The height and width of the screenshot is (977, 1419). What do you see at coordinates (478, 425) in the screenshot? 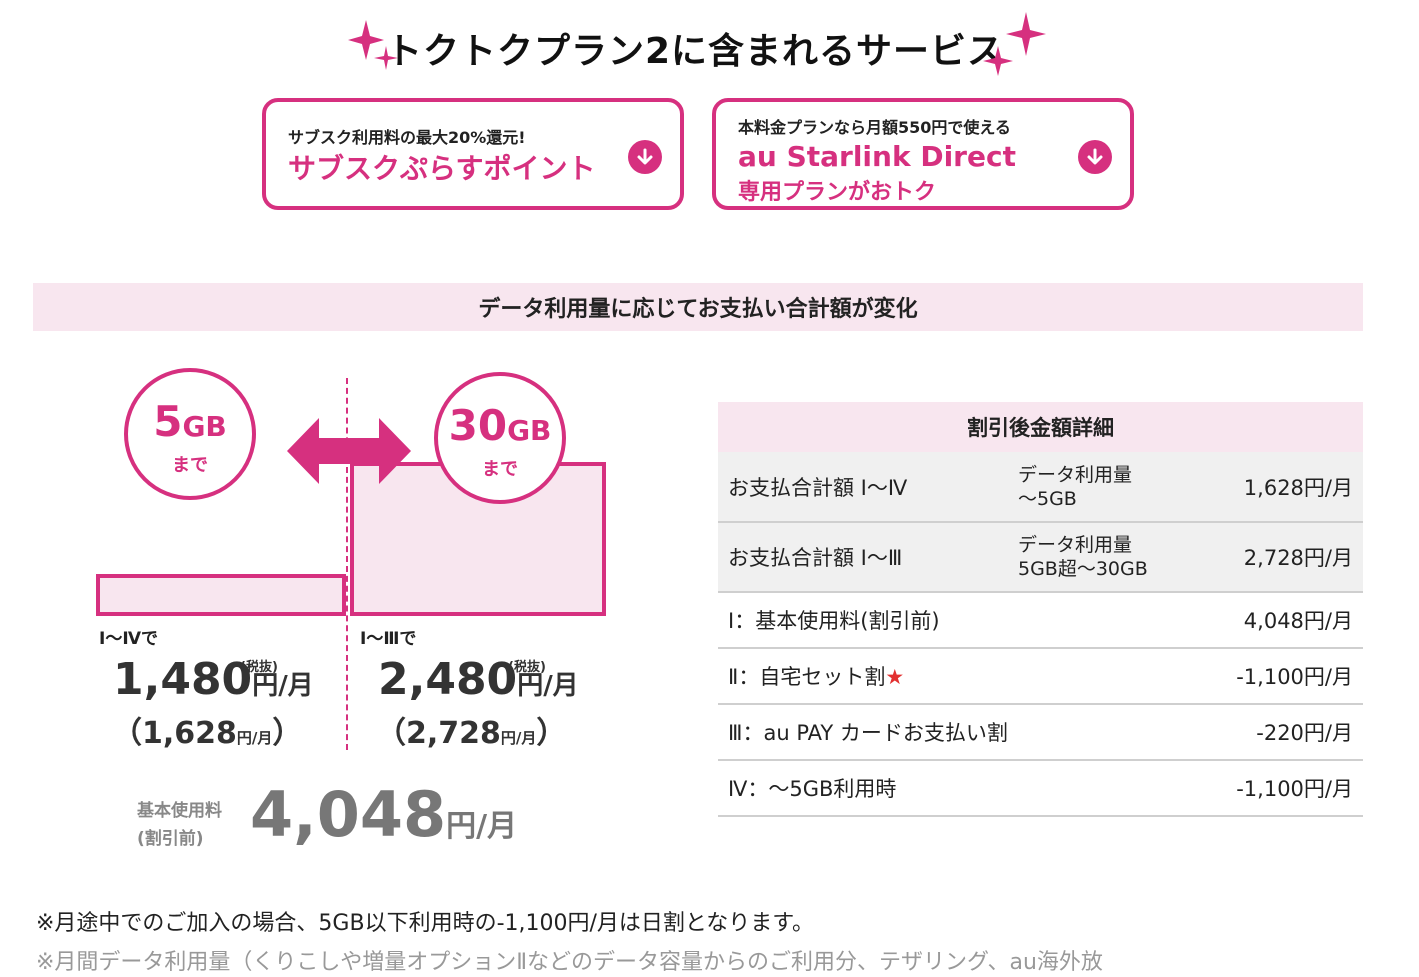
I see `circle-value: 30` at bounding box center [478, 425].